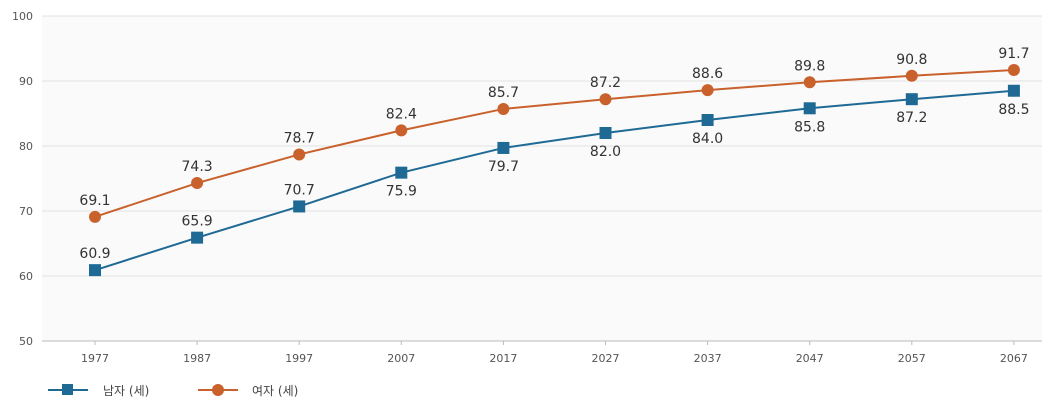  Describe the element at coordinates (554, 353) in the screenshot. I see `x-axis: 1977 1987 1997 2007 2017 2027 2037 2047 2057 2067` at that location.